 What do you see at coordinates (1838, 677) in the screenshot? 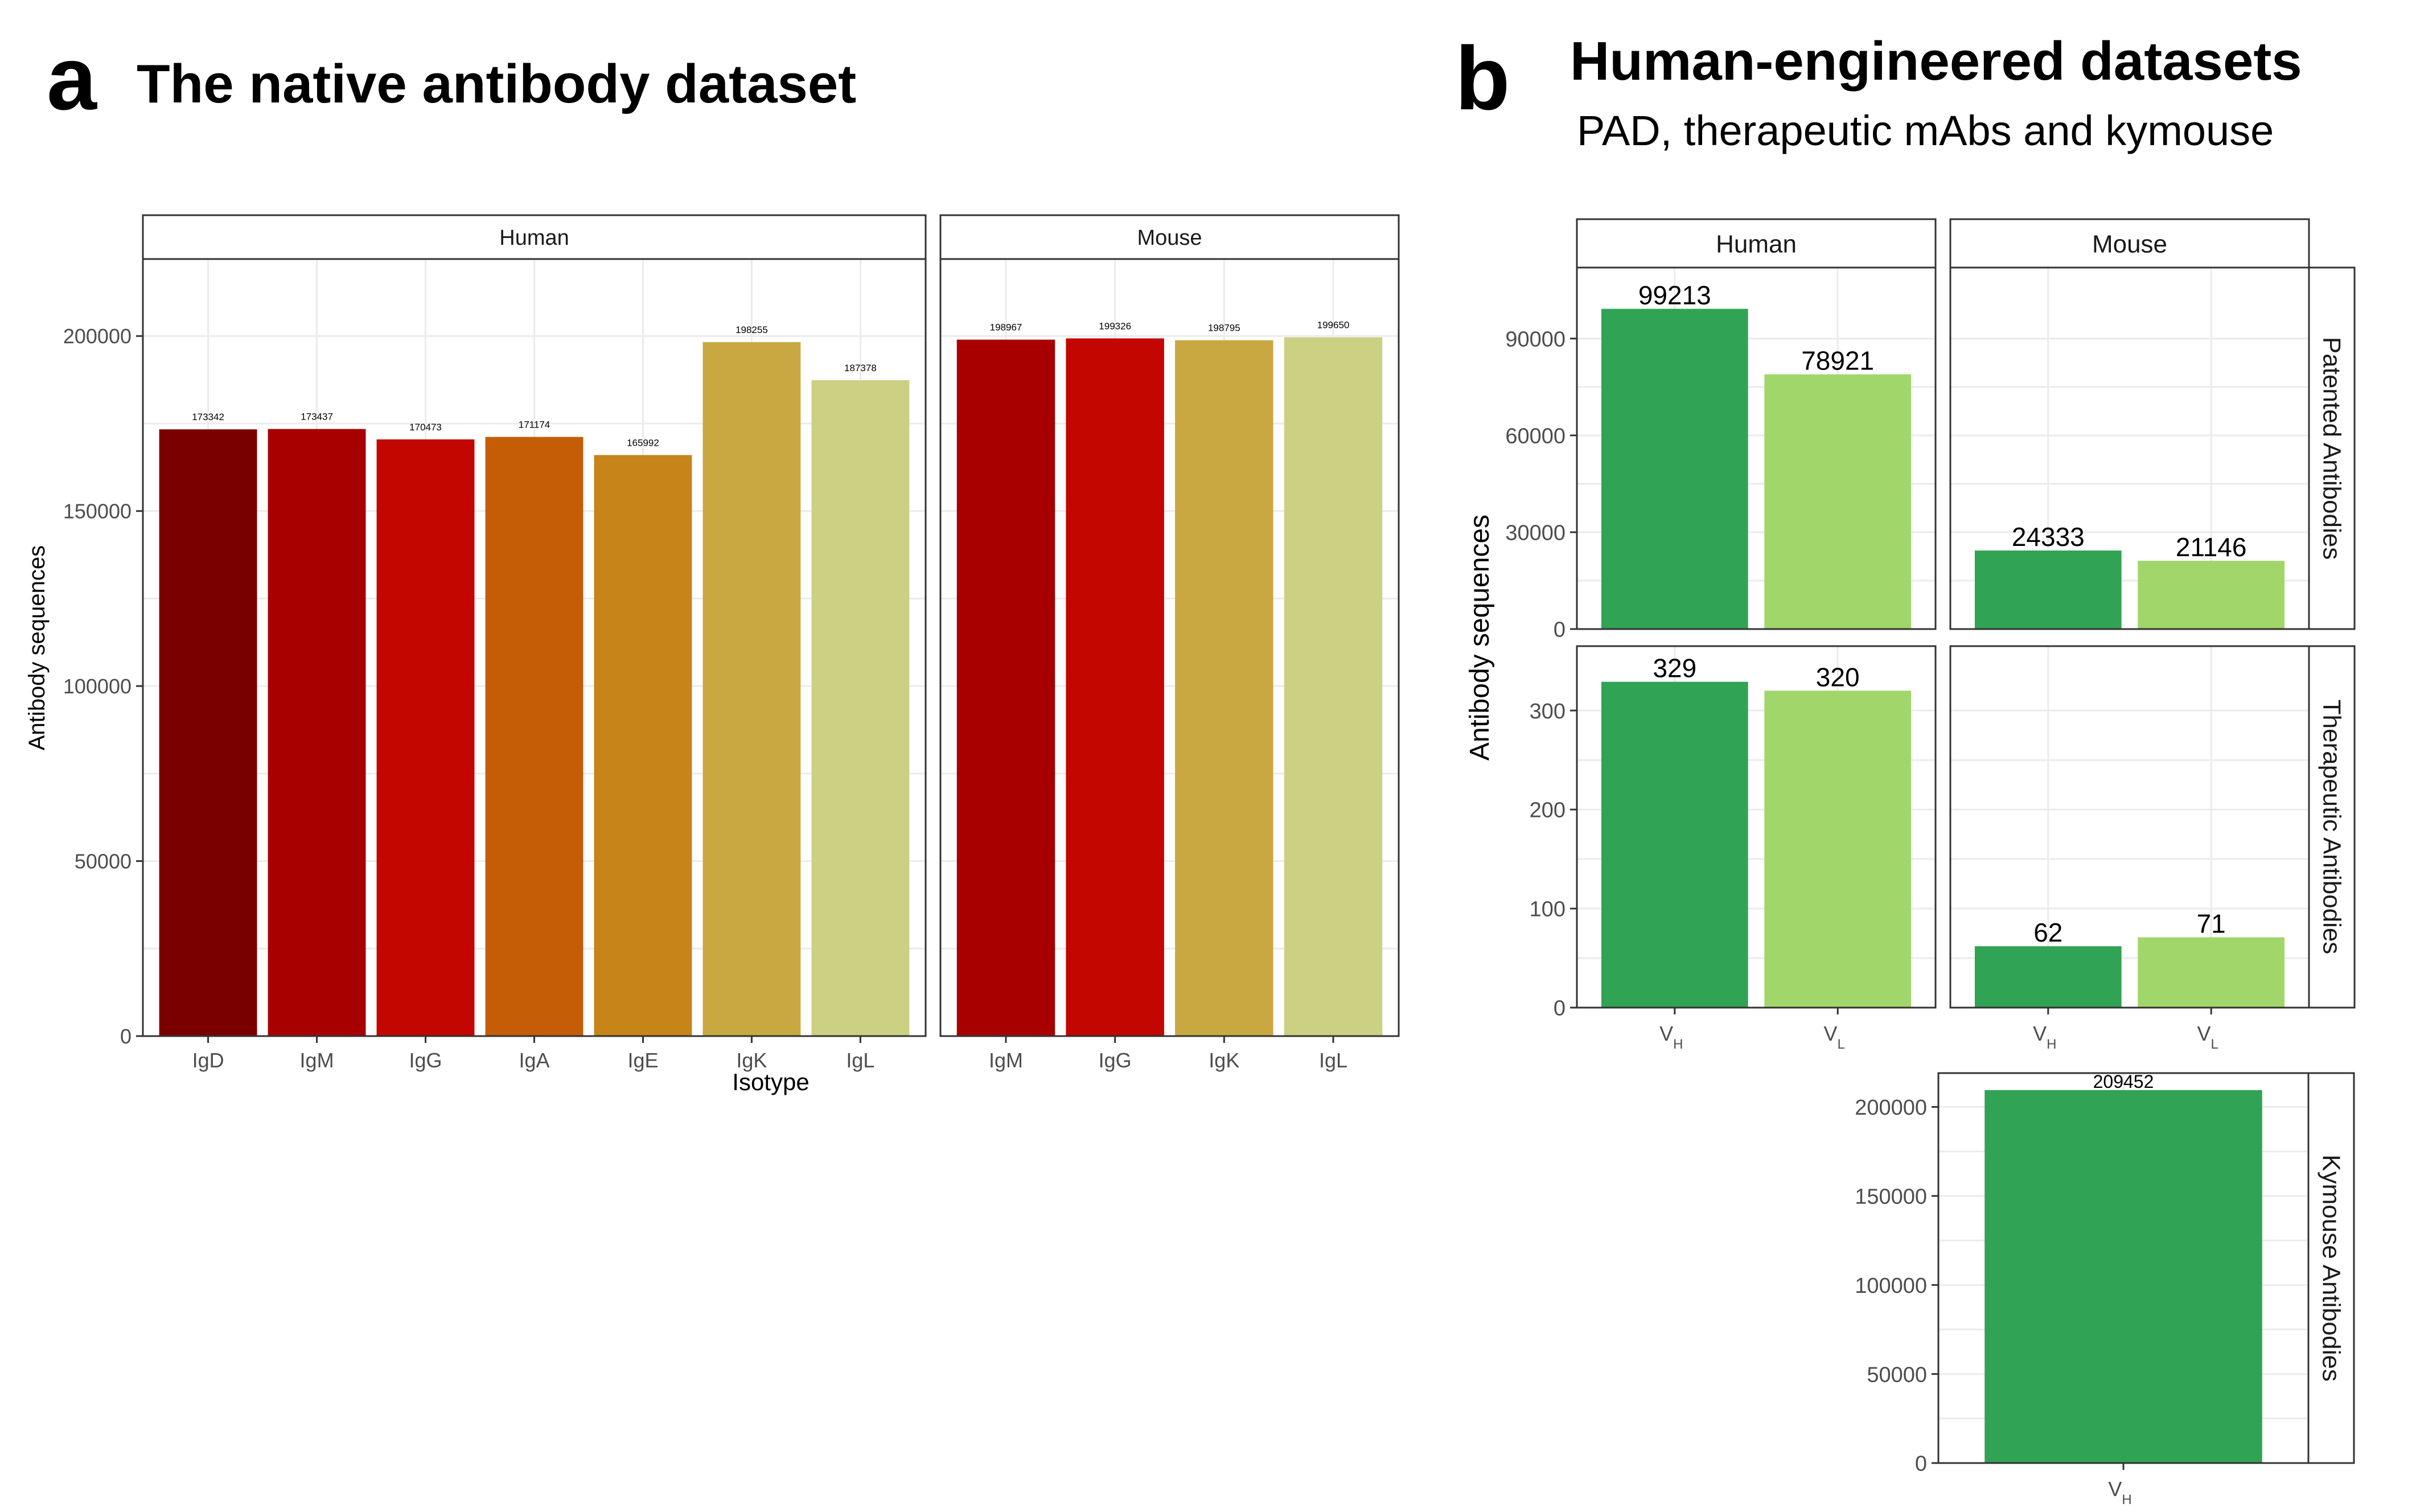
I see `data-label: 320` at bounding box center [1838, 677].